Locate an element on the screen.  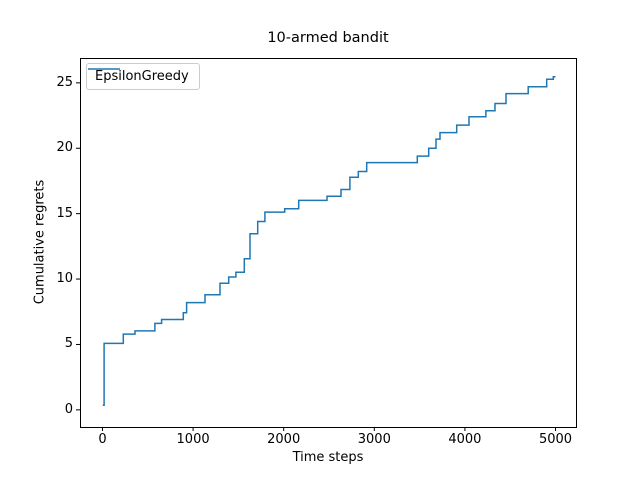
x-tick-label: 3000 is located at coordinates (374, 439).